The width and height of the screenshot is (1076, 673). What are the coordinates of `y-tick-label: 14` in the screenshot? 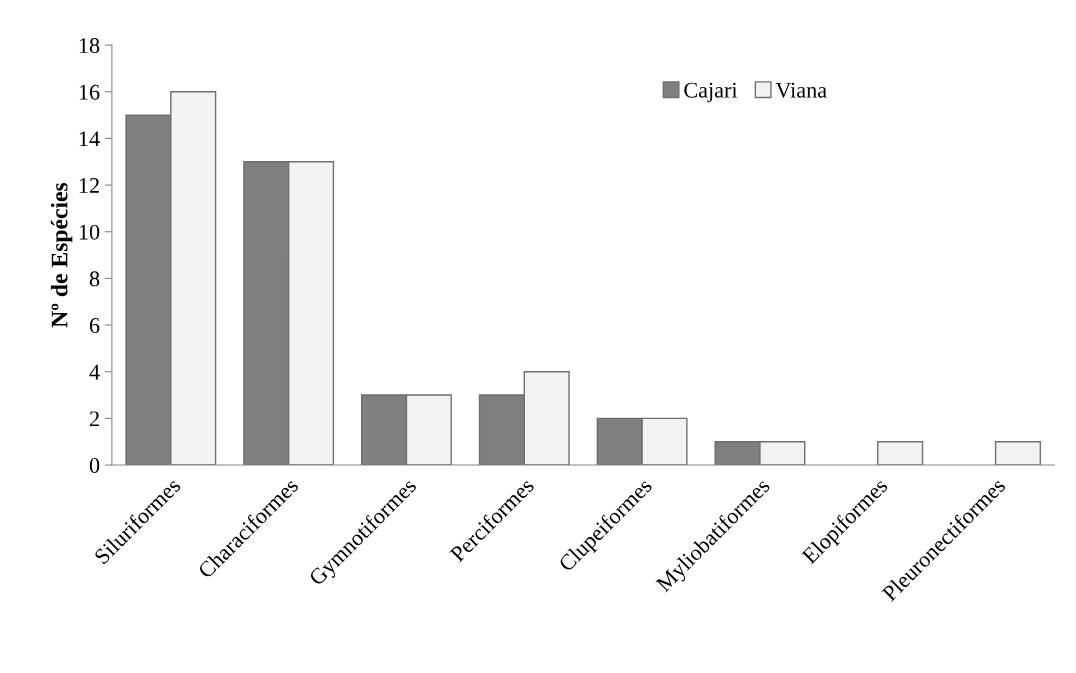 It's located at (89, 139).